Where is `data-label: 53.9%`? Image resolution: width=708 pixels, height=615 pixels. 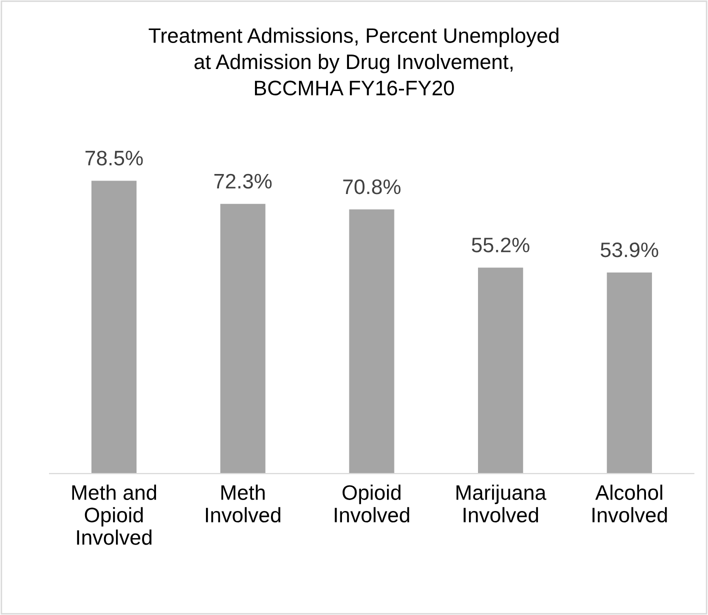
data-label: 53.9% is located at coordinates (629, 250).